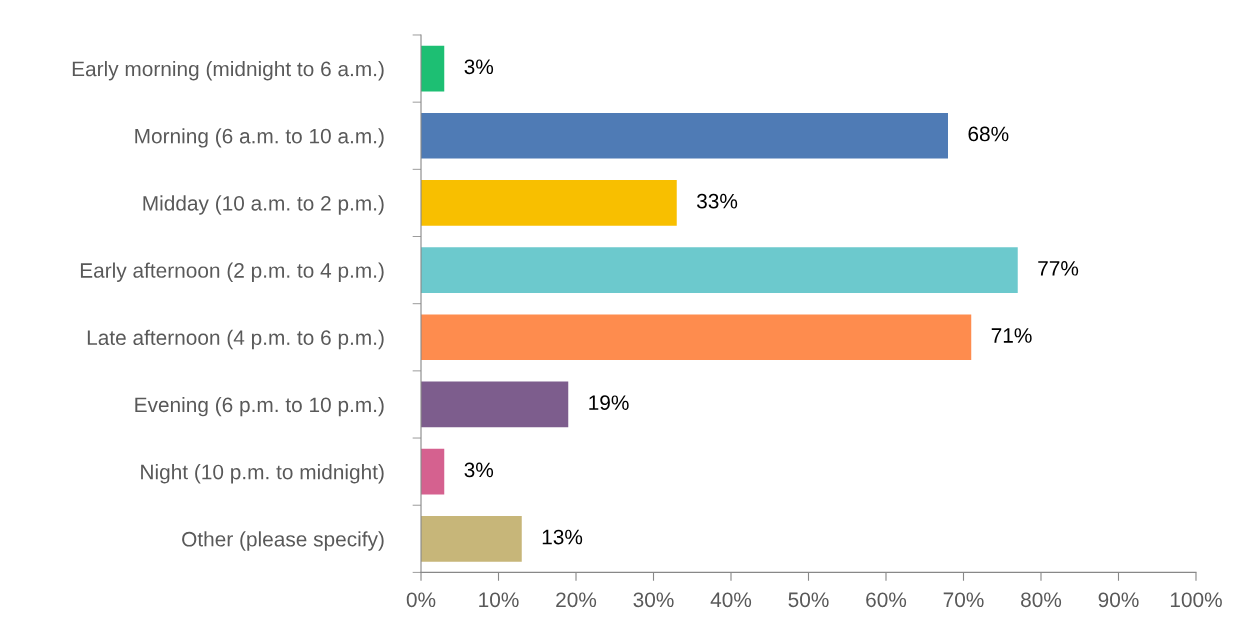 This screenshot has width=1253, height=636. Describe the element at coordinates (1196, 600) in the screenshot. I see `x-tick-label: 100%` at that location.